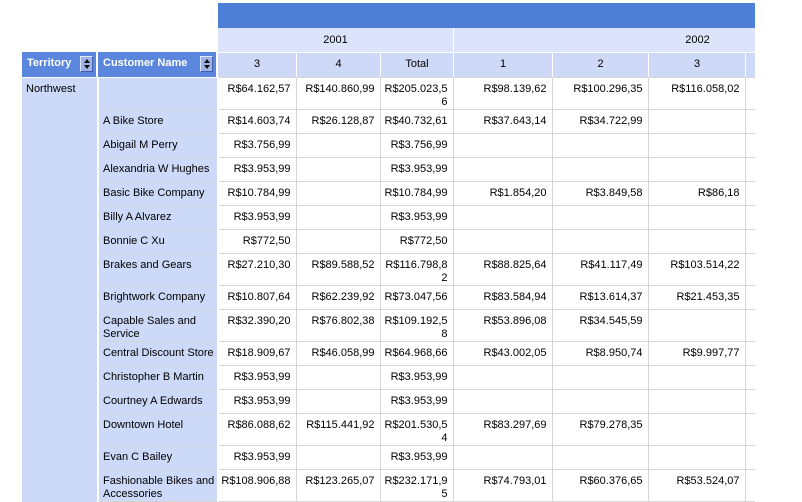  Describe the element at coordinates (158, 325) in the screenshot. I see `customer-cell: Capable Sales and Service` at that location.